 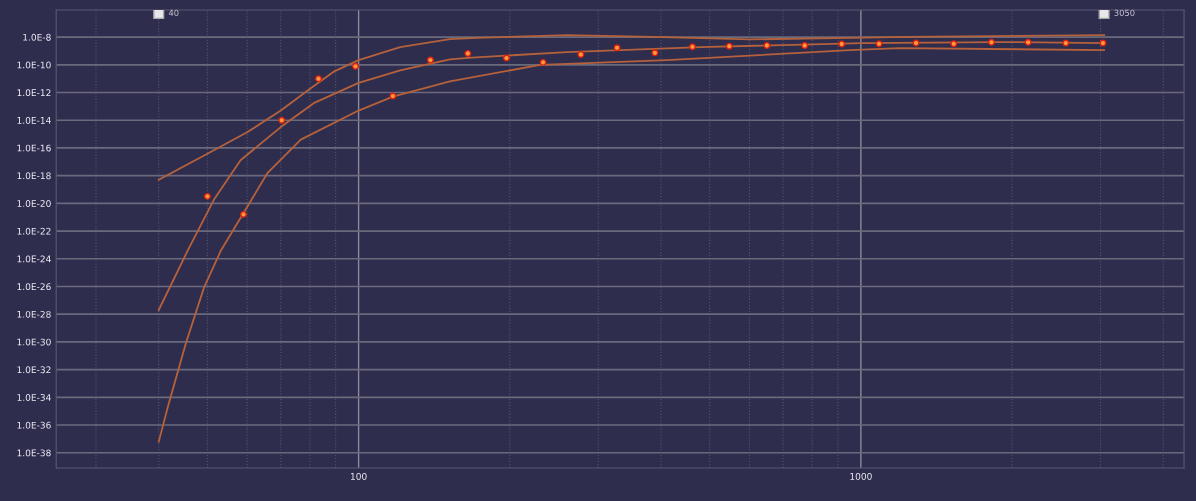 What do you see at coordinates (34, 287) in the screenshot?
I see `y-tick-label: 1.0E-26` at bounding box center [34, 287].